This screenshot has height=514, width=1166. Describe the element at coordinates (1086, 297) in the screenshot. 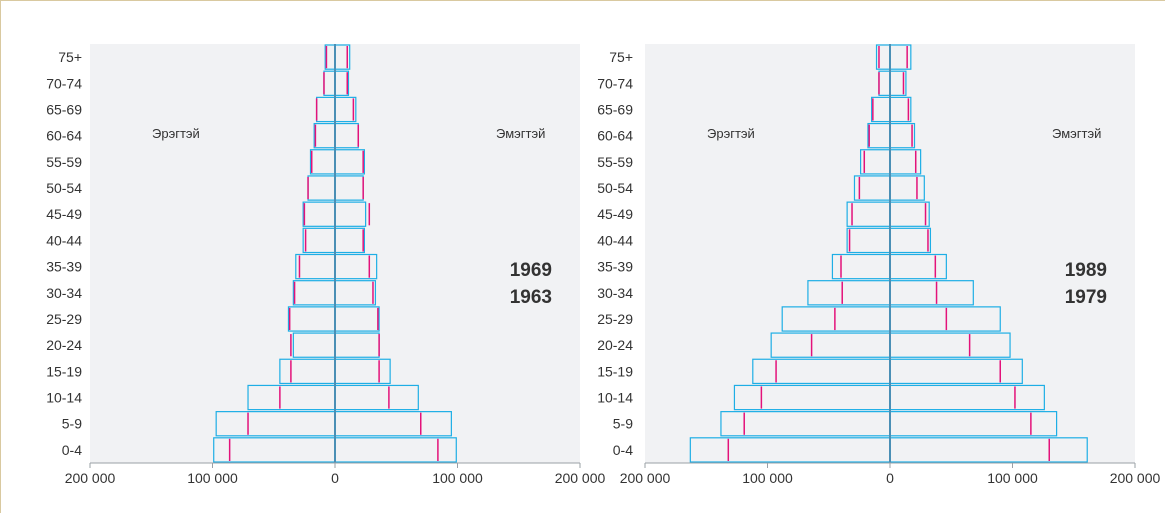

I see `legend-year-markers: 1979` at that location.